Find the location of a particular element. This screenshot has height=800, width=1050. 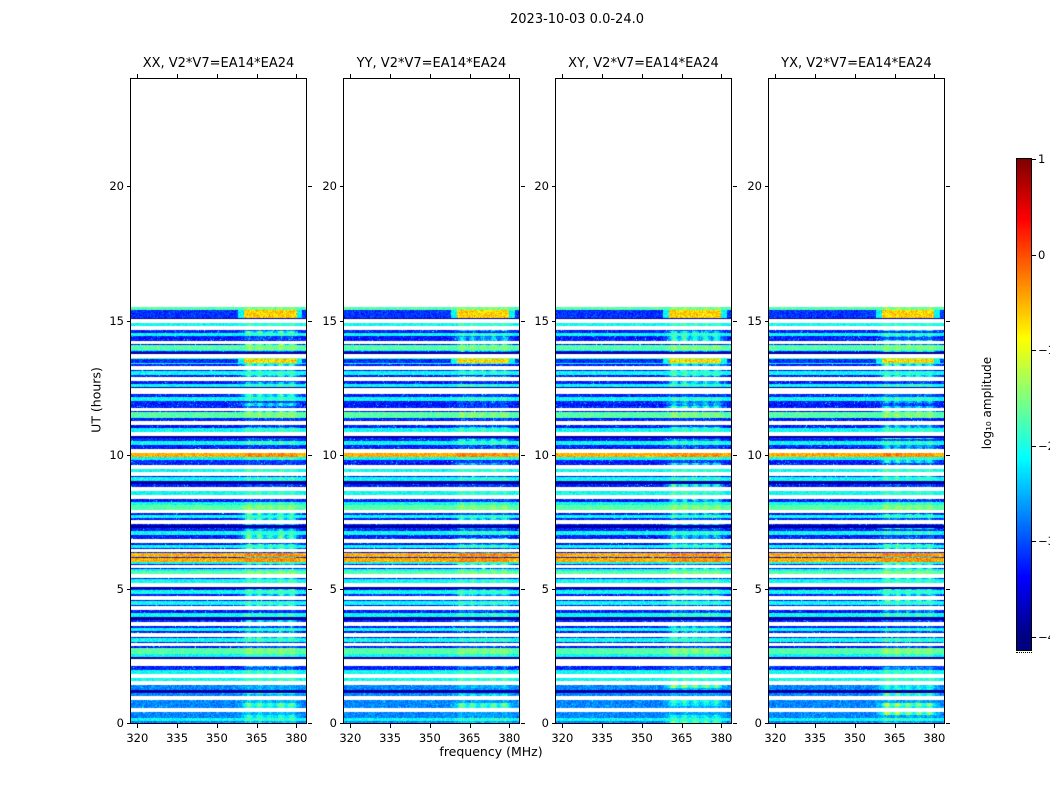

colorbar-tick-label: 0 is located at coordinates (1042, 254).